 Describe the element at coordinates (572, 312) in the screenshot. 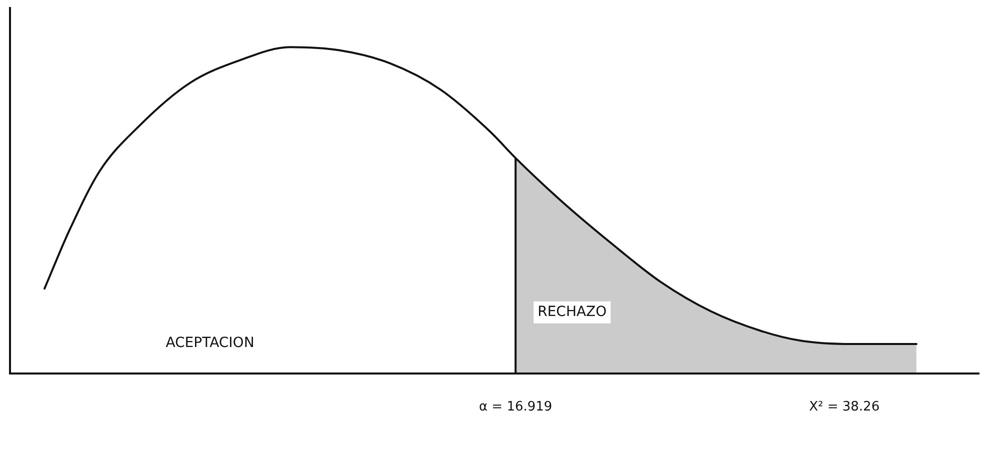

I see `band-label: RECHAZO` at that location.